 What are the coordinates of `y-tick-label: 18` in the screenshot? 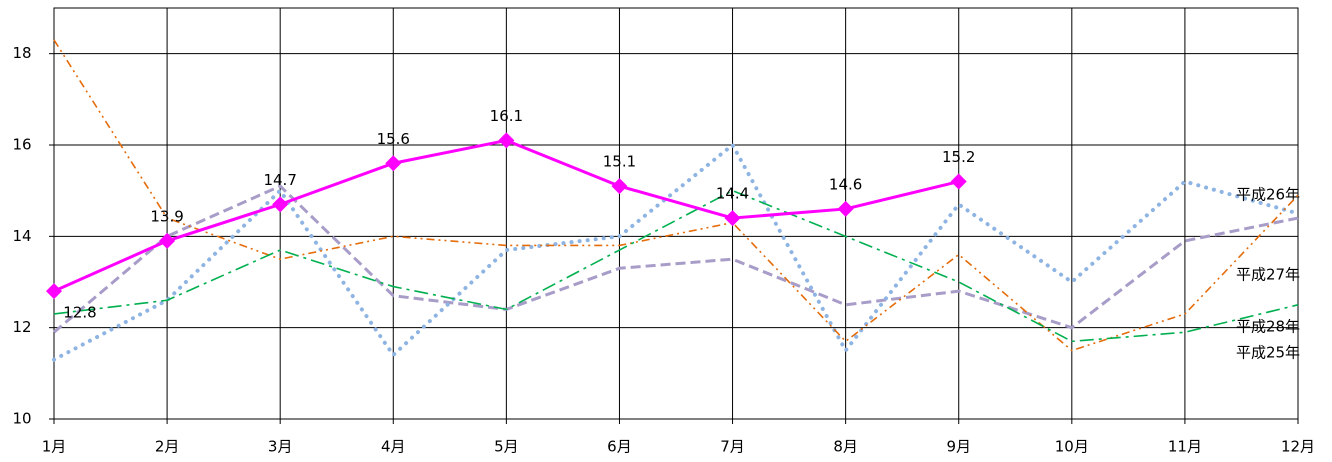 It's located at (21, 53).